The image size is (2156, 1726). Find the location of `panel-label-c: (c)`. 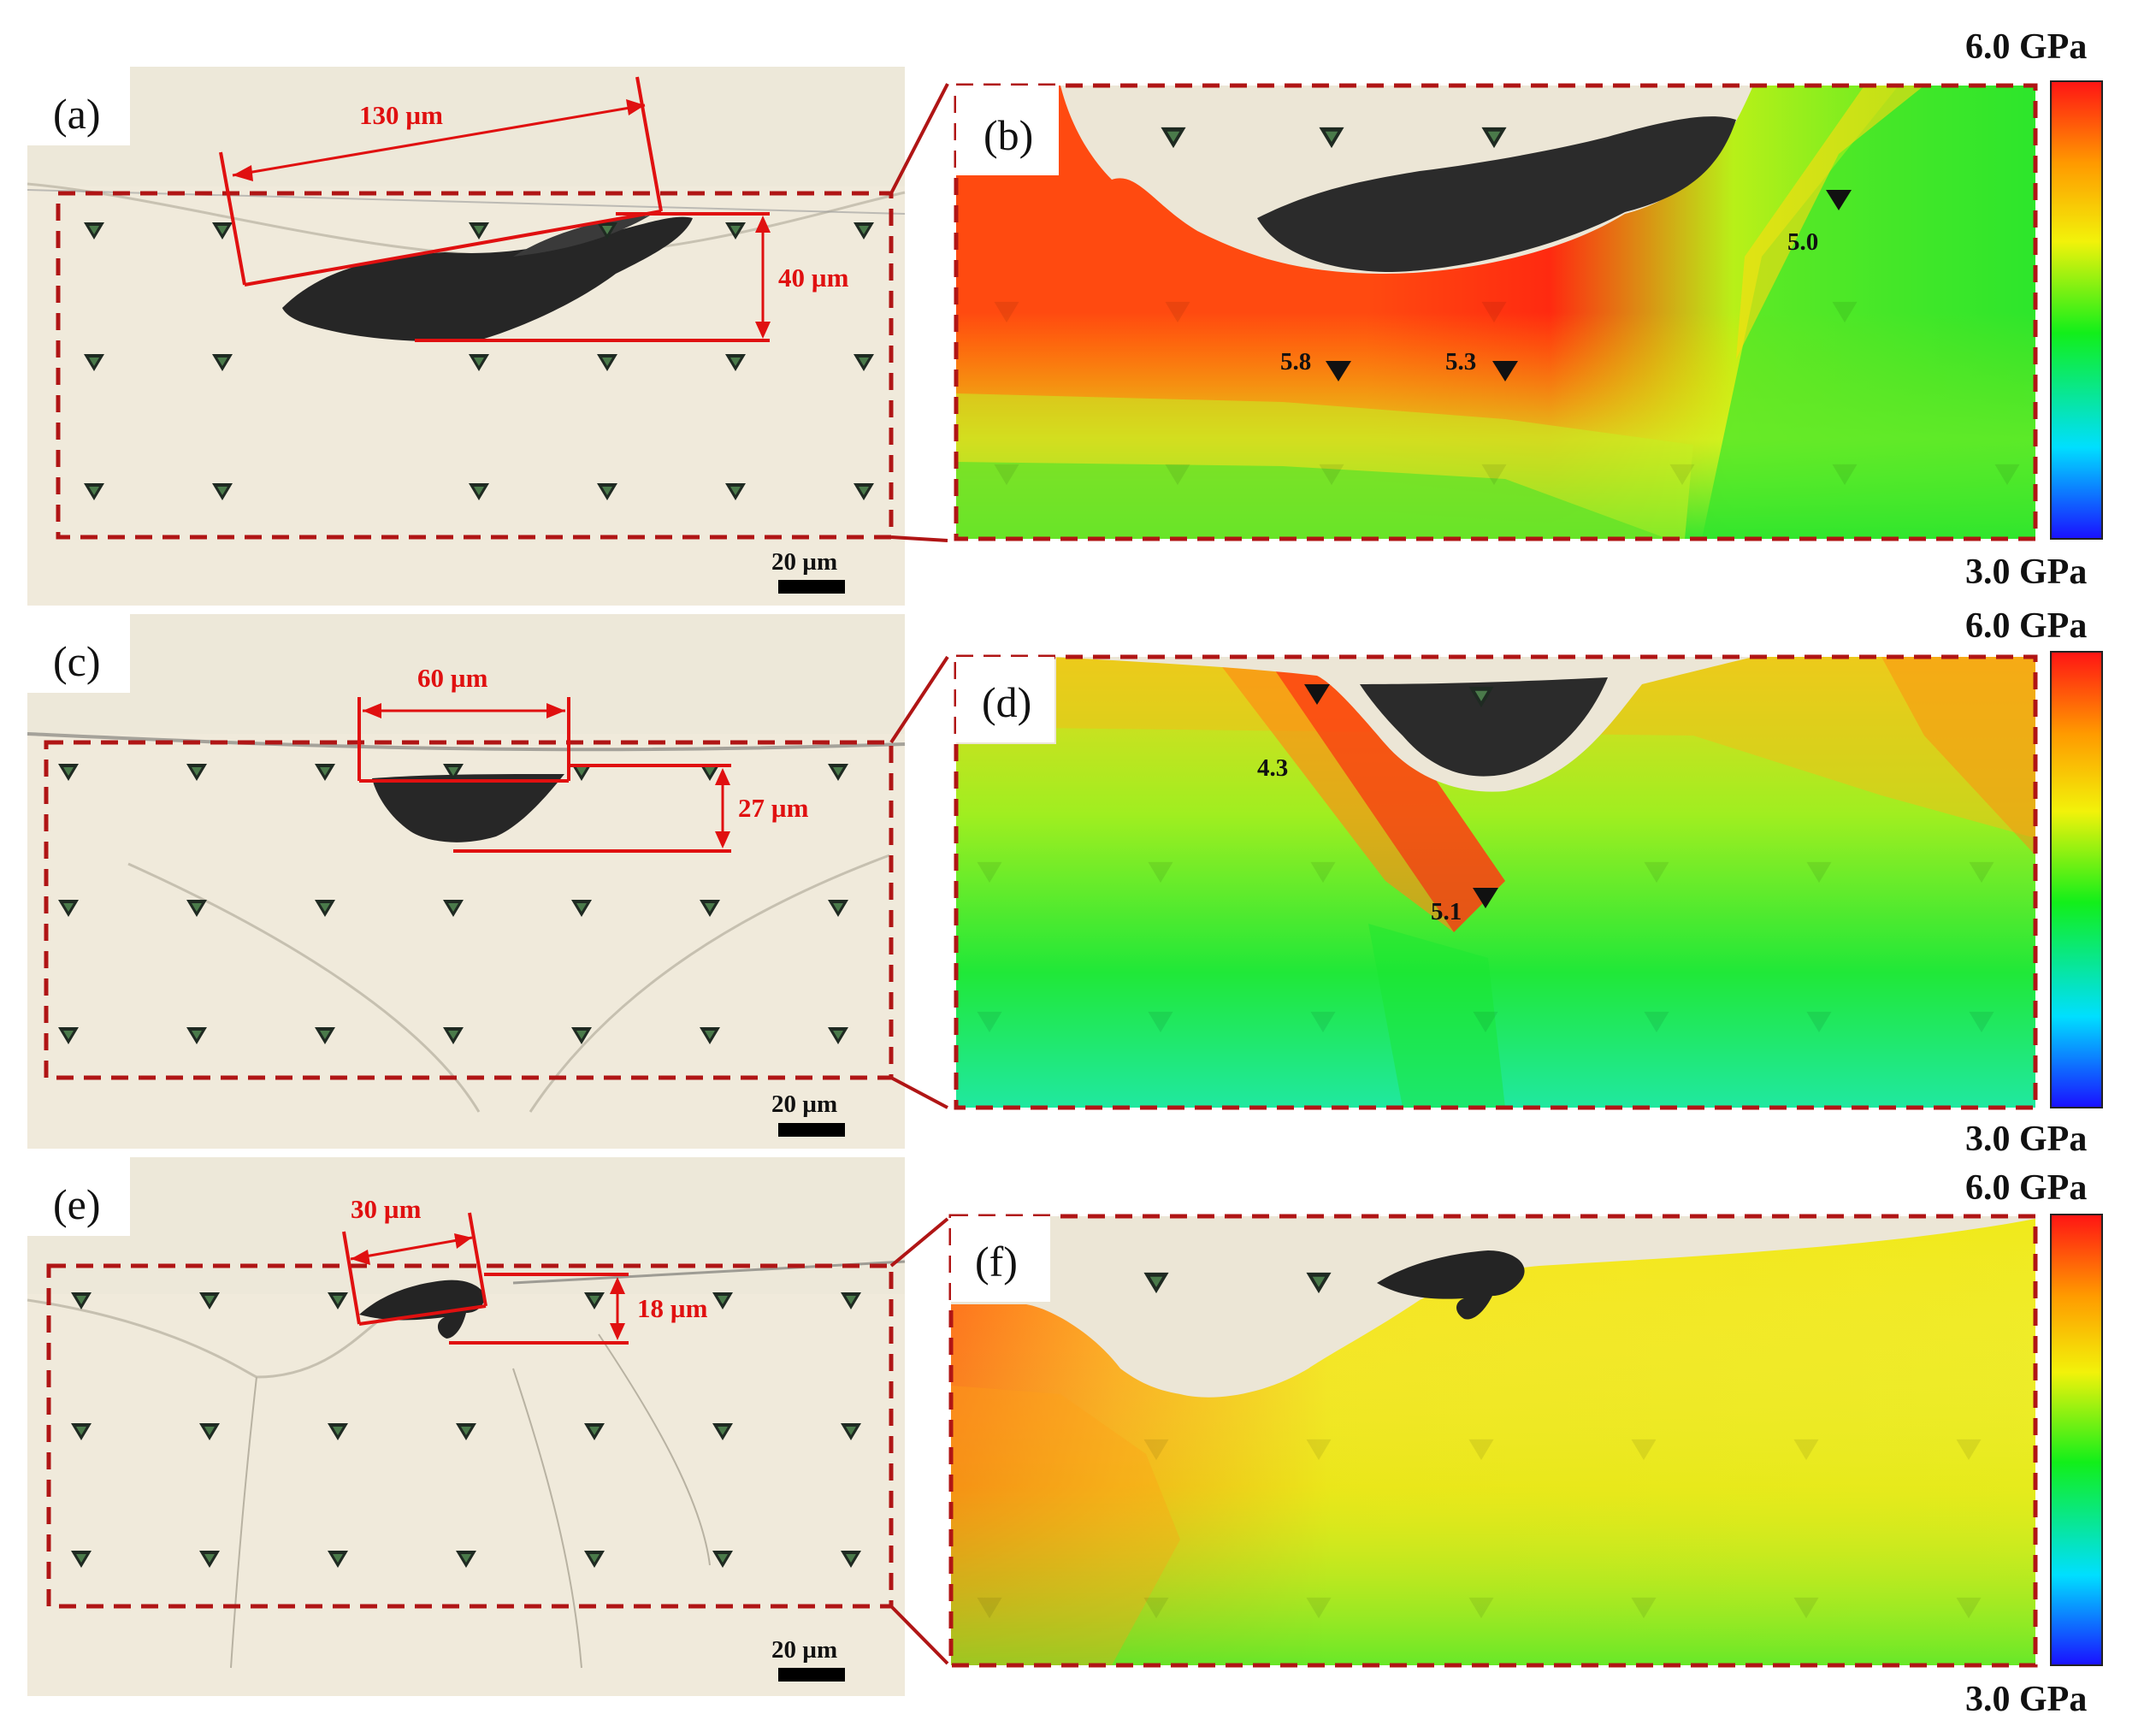

panel-label-c: (c) is located at coordinates (77, 661).